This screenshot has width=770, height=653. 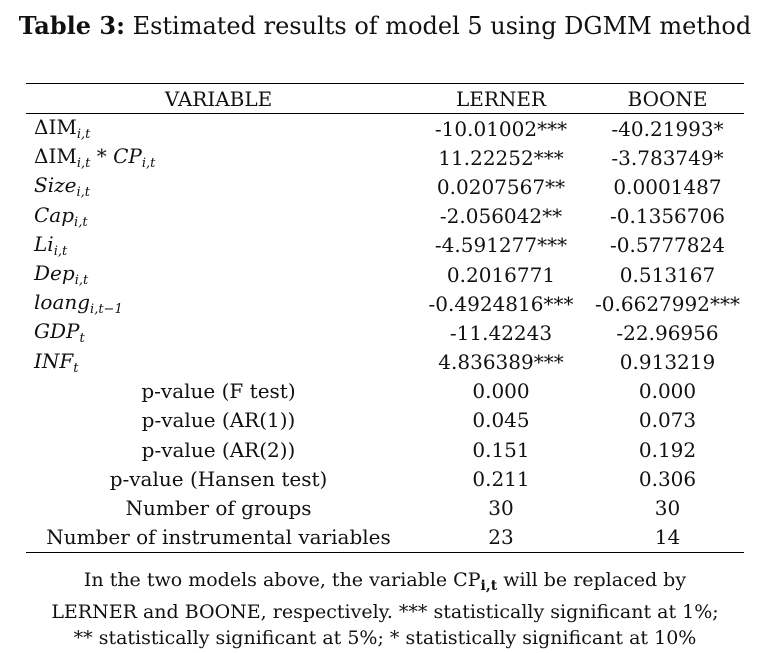 I want to click on stat-row: p-value (AR(2)) 0.151 0.192, so click(x=385, y=449).